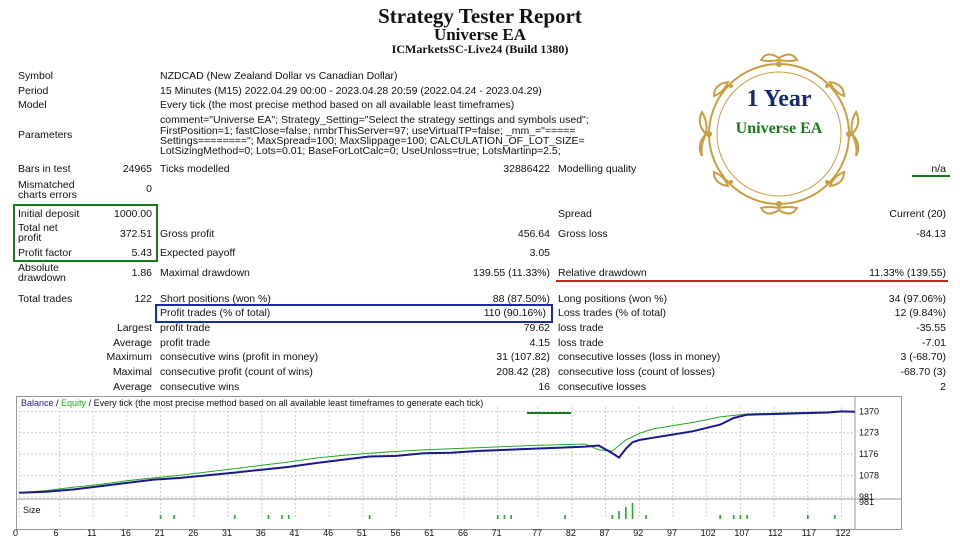  What do you see at coordinates (133, 214) in the screenshot?
I see `deposit-value: 1000.00` at bounding box center [133, 214].